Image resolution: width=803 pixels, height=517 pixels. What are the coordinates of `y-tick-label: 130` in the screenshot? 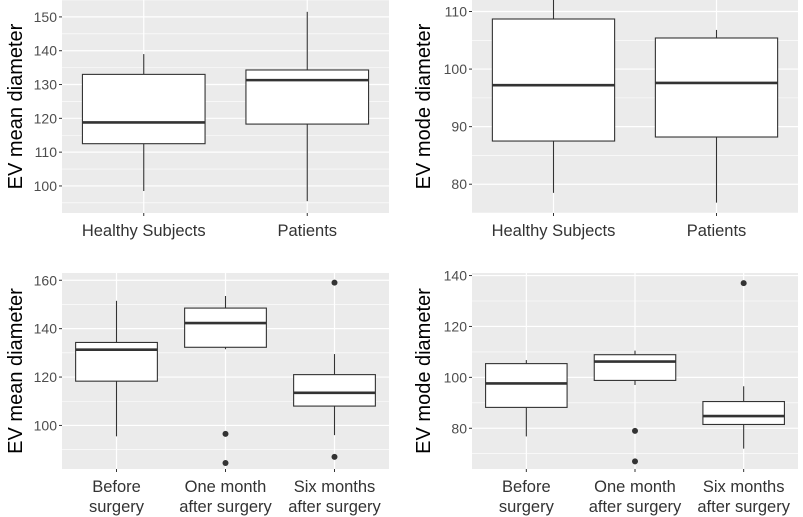 It's located at (46, 85).